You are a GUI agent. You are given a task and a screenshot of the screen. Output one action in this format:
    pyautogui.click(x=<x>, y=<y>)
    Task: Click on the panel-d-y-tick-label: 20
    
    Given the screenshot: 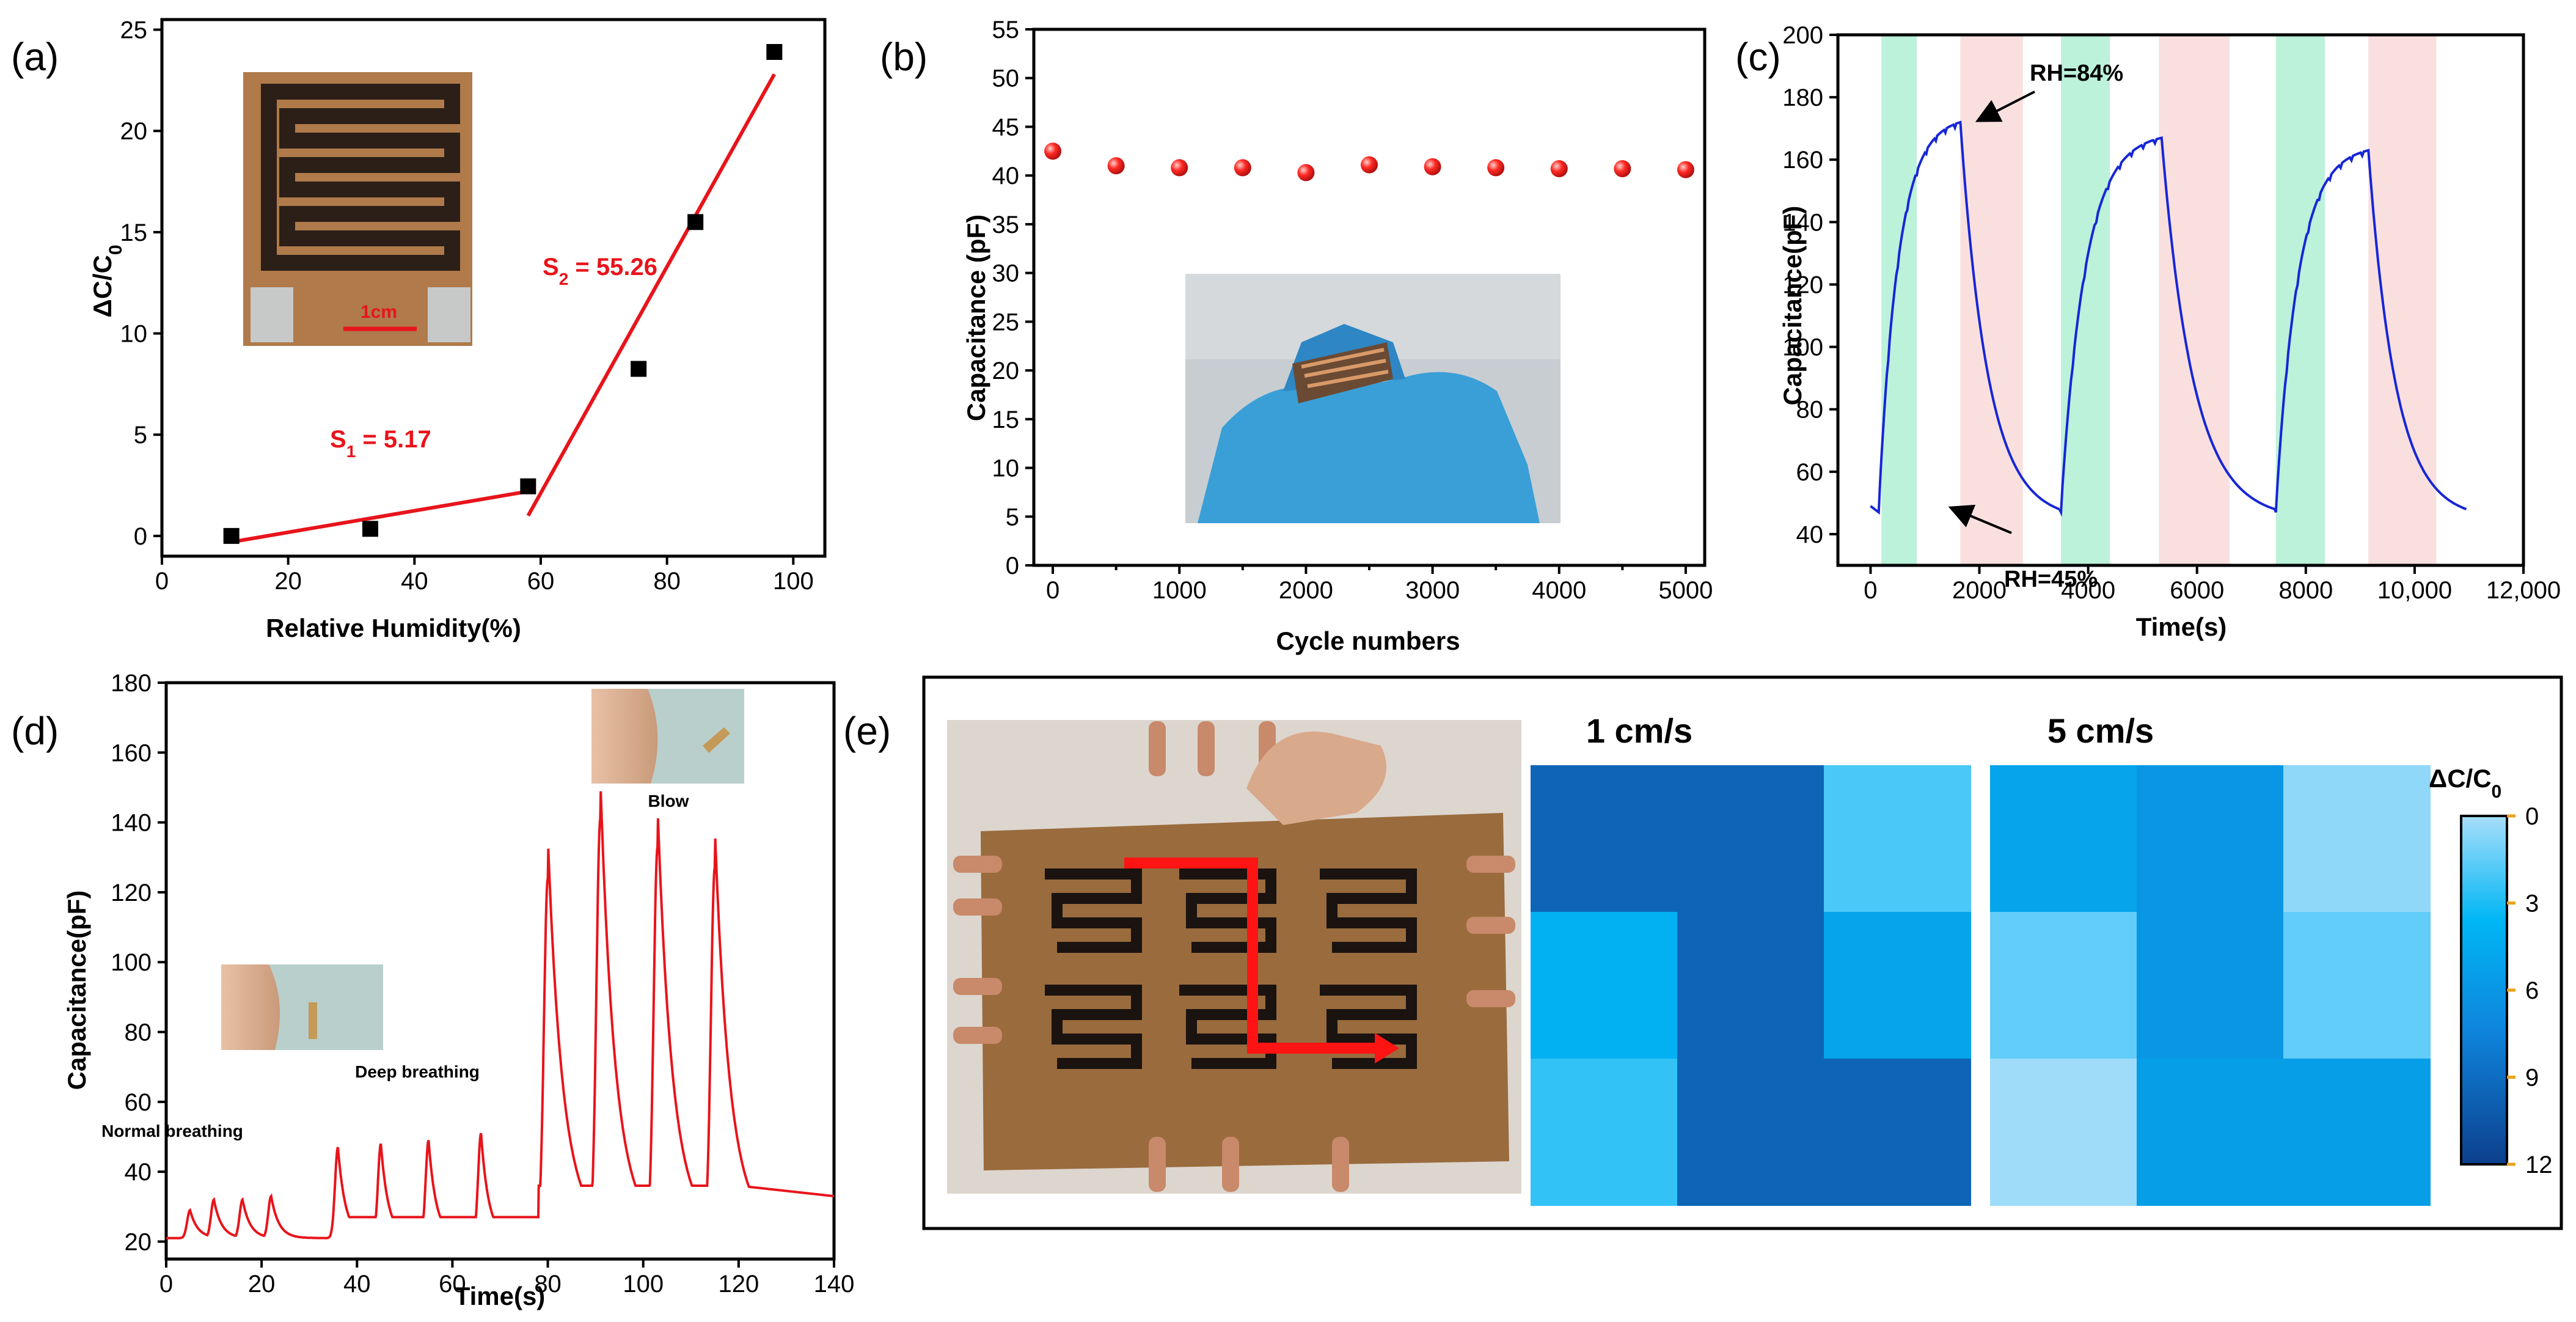 What is the action you would take?
    pyautogui.click(x=138, y=1241)
    